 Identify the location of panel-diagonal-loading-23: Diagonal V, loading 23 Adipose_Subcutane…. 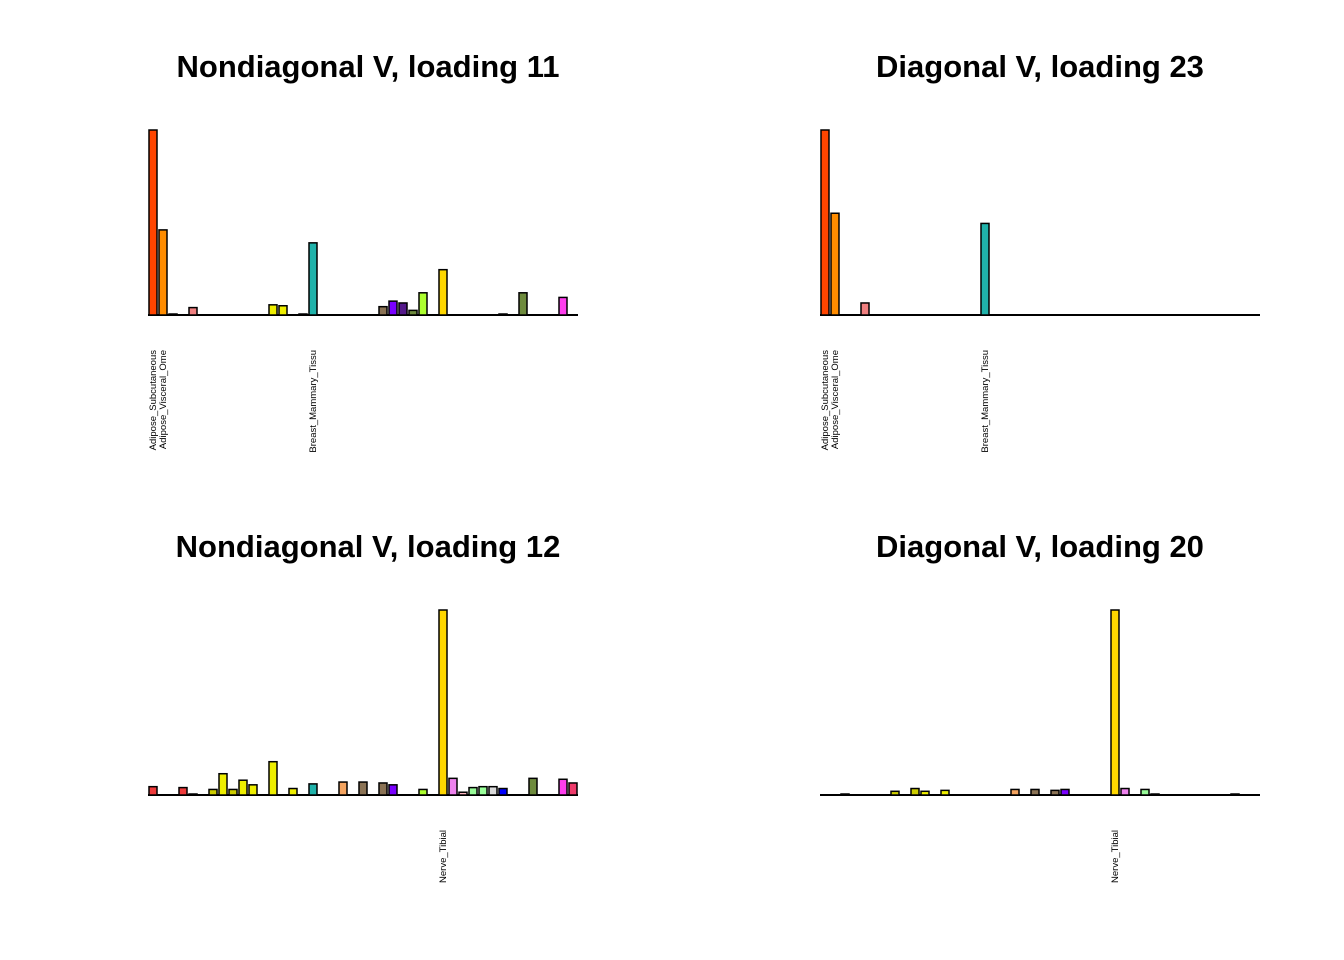
(1040, 251).